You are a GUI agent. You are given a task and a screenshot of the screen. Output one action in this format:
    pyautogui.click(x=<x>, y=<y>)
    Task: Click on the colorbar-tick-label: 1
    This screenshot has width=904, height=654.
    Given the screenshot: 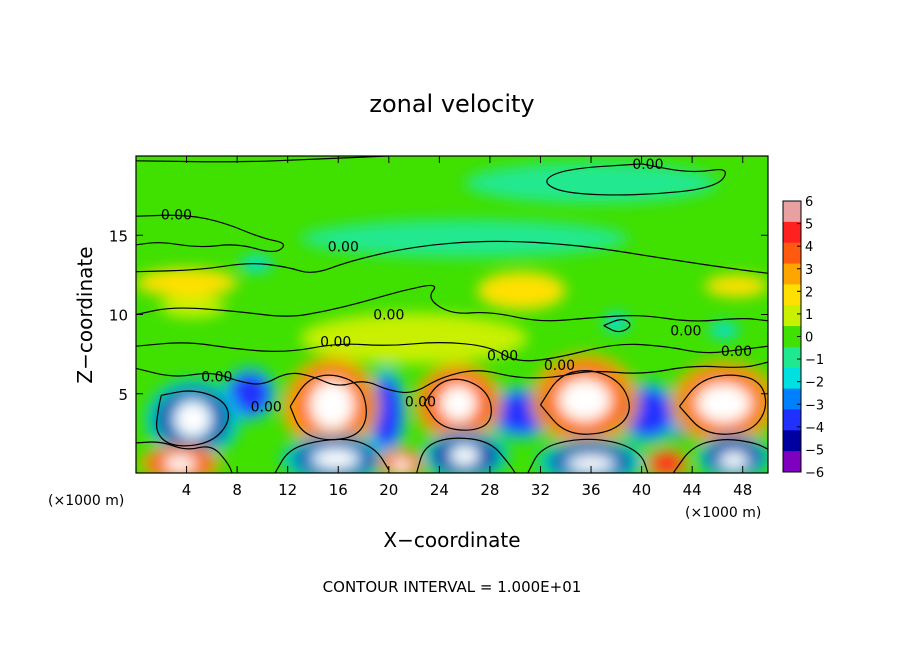 What is the action you would take?
    pyautogui.click(x=809, y=315)
    